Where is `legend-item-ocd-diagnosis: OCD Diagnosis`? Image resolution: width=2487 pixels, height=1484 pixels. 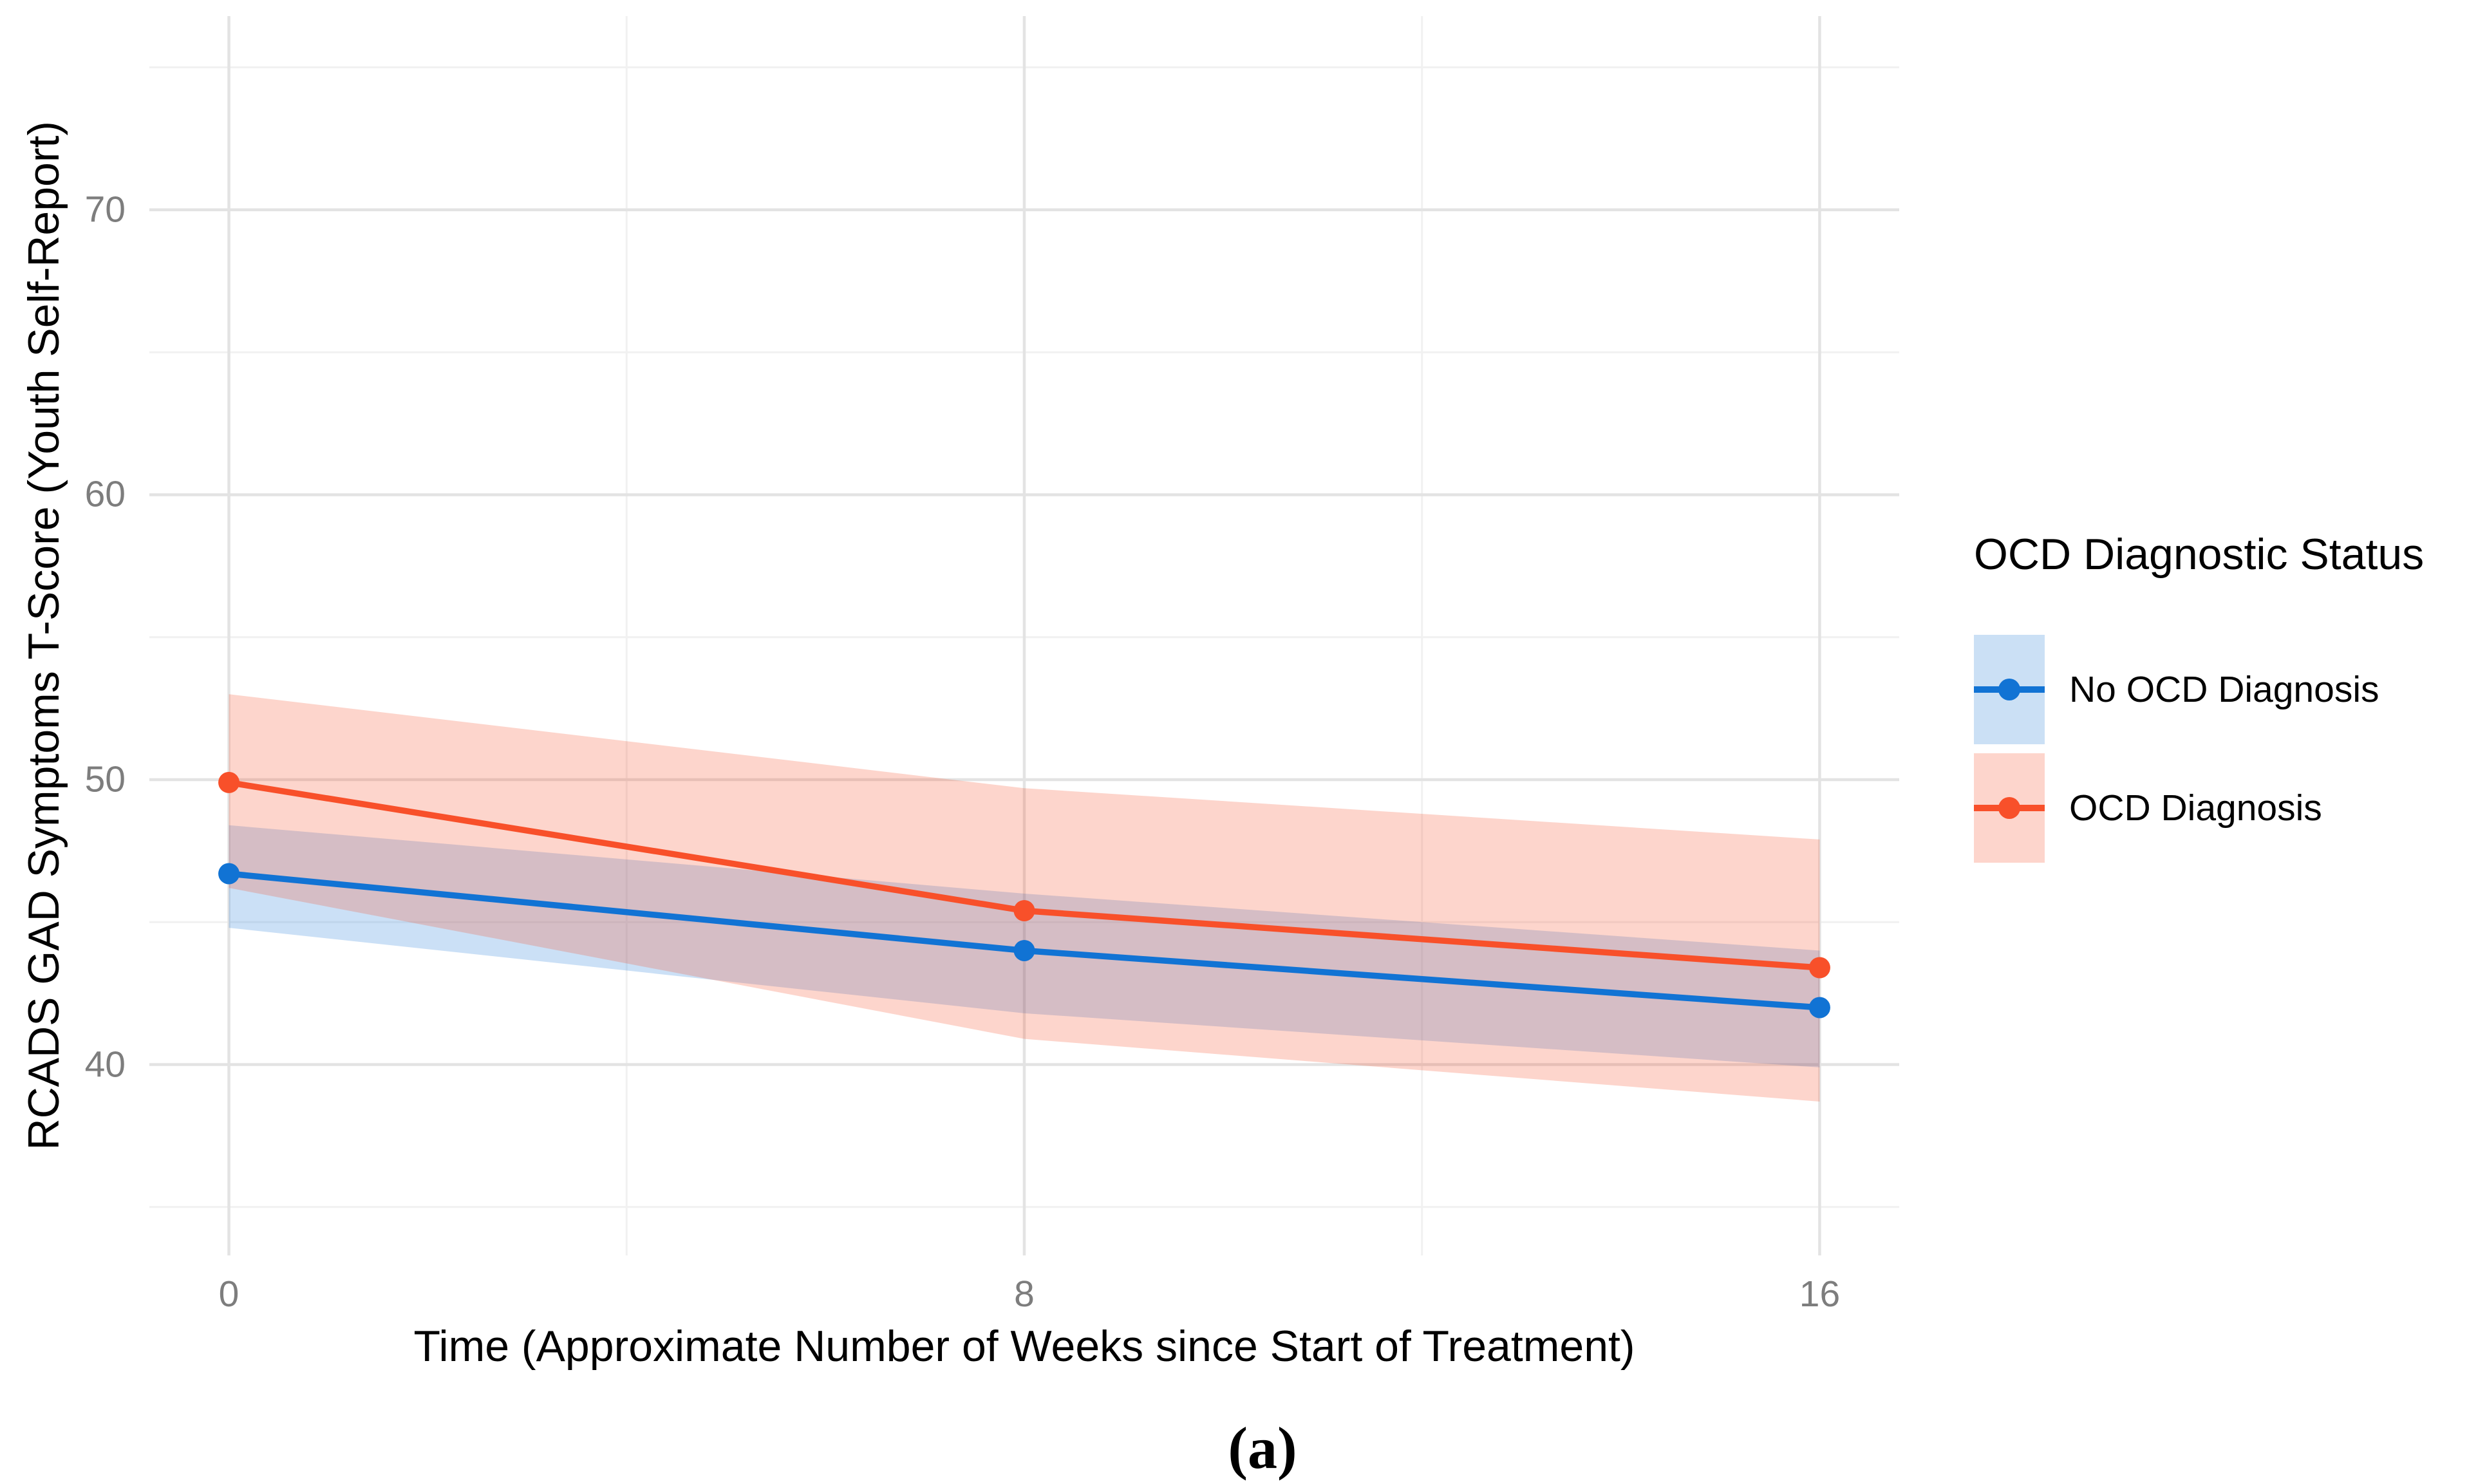 legend-item-ocd-diagnosis: OCD Diagnosis is located at coordinates (2199, 808).